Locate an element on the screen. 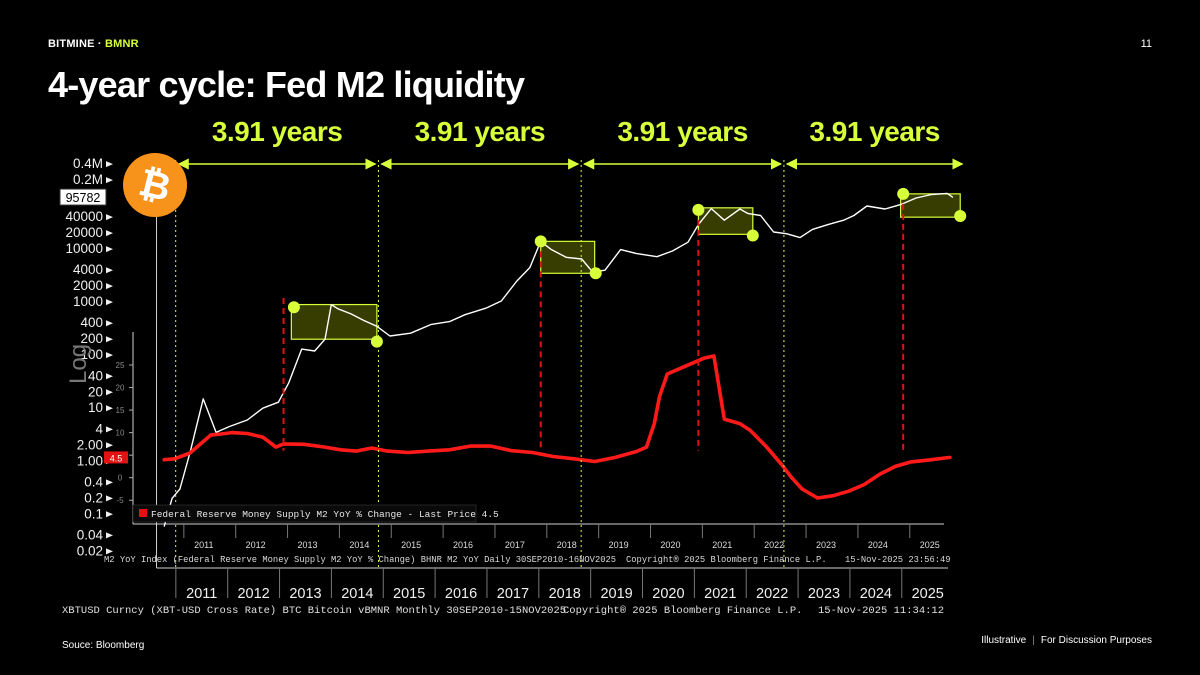 This screenshot has height=675, width=1200. m2-last-price-label: 4.5 is located at coordinates (116, 458).